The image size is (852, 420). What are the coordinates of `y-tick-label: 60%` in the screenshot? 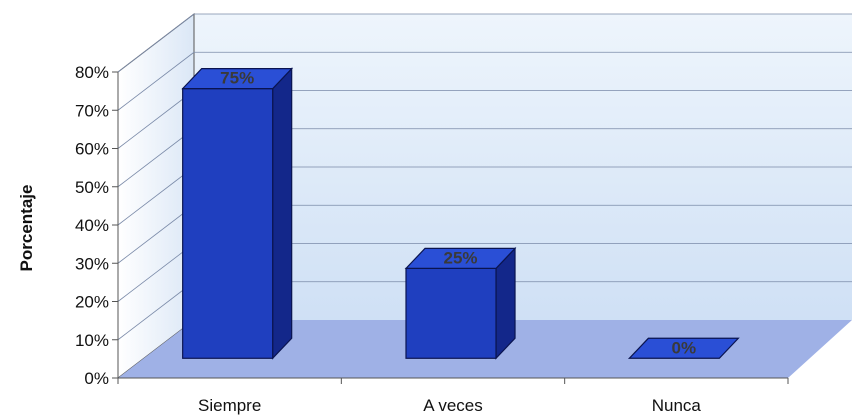 It's located at (92, 149).